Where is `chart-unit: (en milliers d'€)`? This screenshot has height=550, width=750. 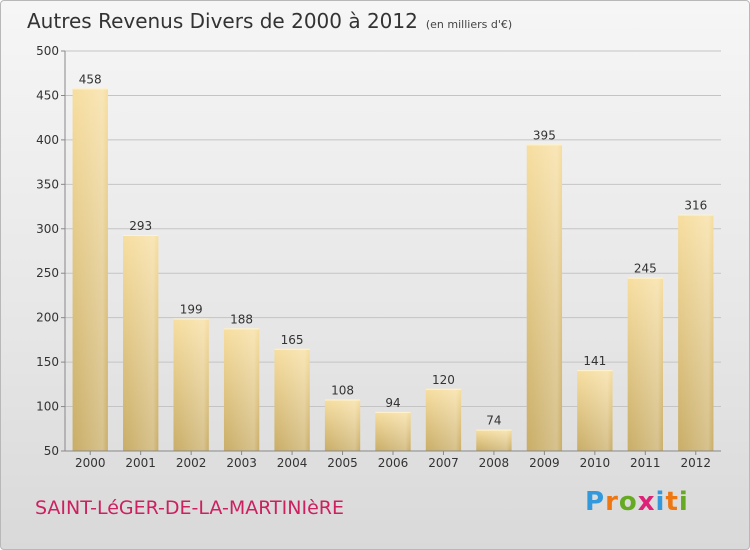
chart-unit: (en milliers d'€) is located at coordinates (469, 24).